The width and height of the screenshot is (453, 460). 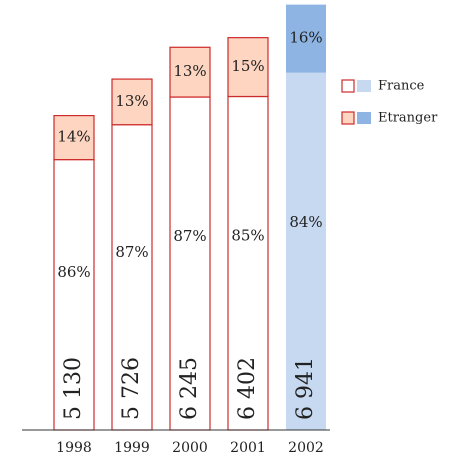 What do you see at coordinates (408, 118) in the screenshot?
I see `legend-label: Etranger` at bounding box center [408, 118].